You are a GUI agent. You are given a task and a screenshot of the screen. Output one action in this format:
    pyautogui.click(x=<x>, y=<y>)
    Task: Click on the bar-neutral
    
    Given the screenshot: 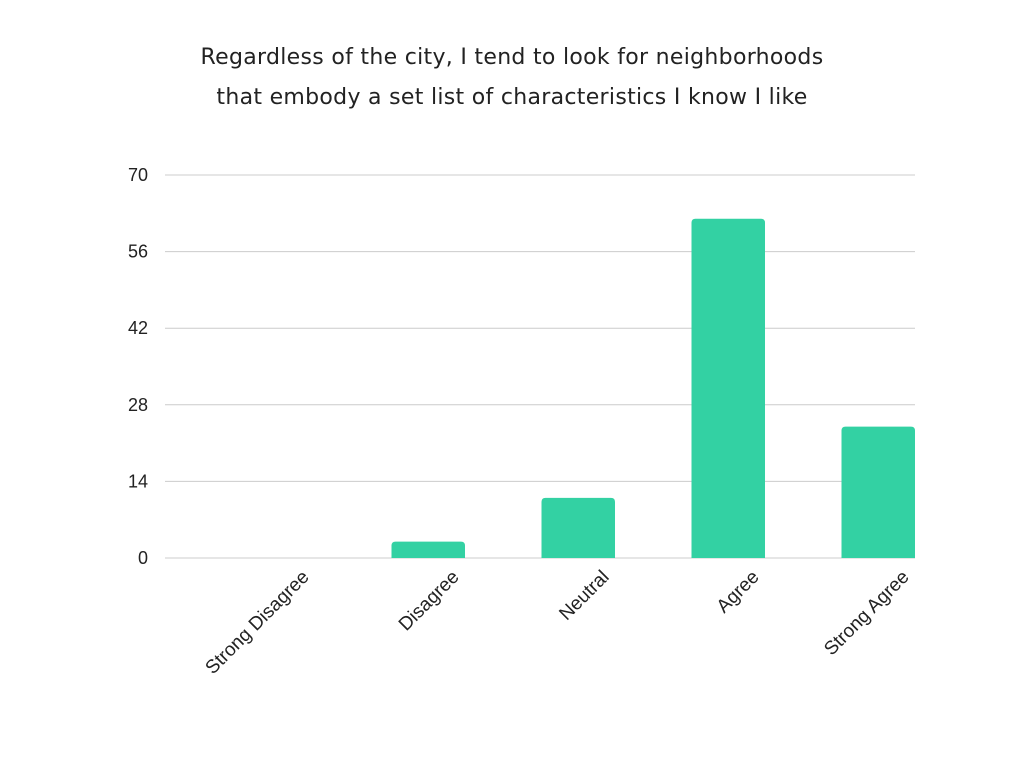 What is the action you would take?
    pyautogui.click(x=578, y=527)
    